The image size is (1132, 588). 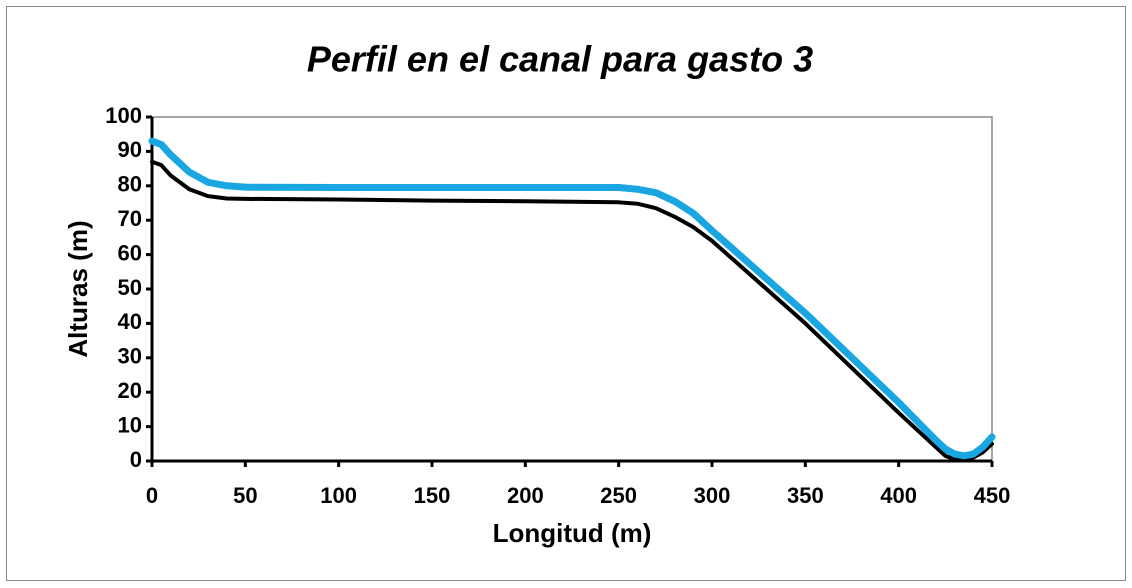 I want to click on x-tick-label: 200, so click(x=525, y=495).